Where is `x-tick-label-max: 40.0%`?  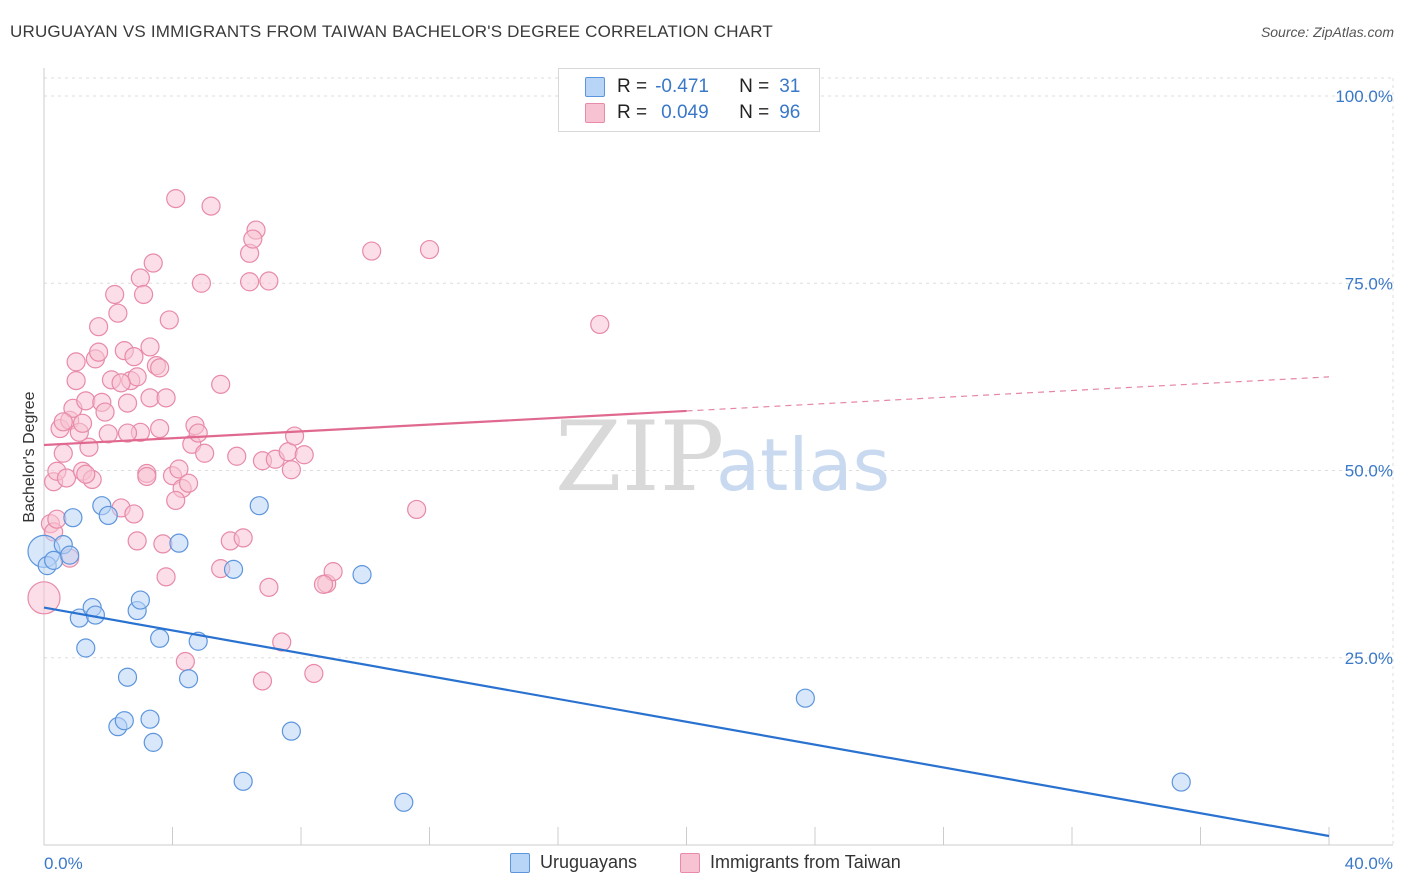
x-tick-label-max: 40.0% is located at coordinates (1369, 863).